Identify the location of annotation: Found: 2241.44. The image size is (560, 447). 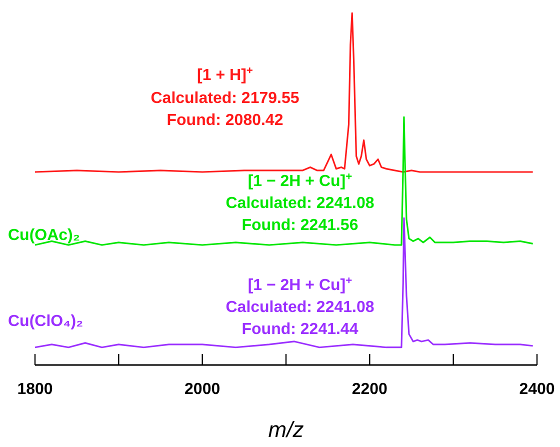
(300, 329).